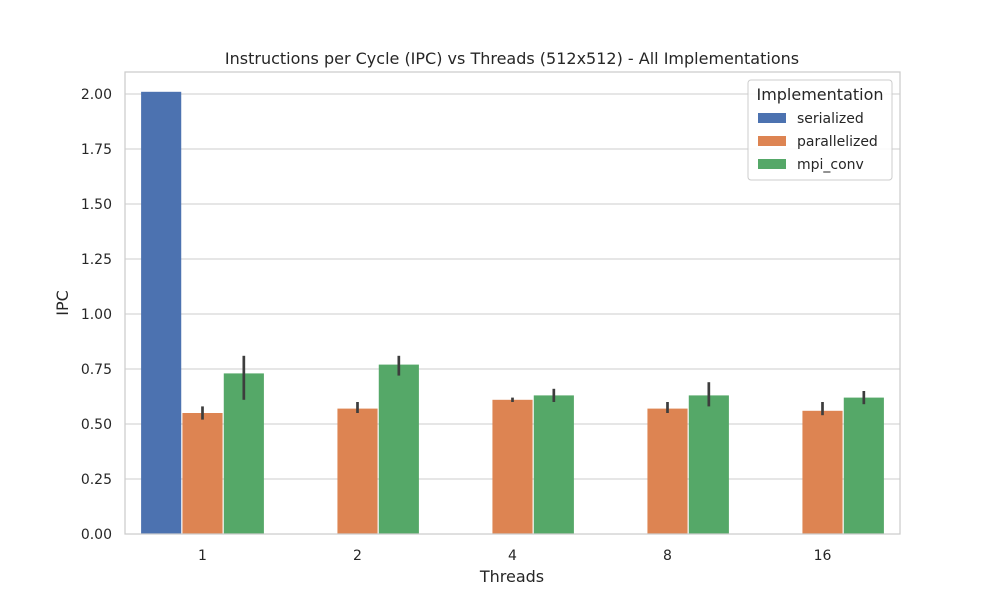 The image size is (1000, 600). I want to click on legend-swatch-mpi_conv, so click(772, 164).